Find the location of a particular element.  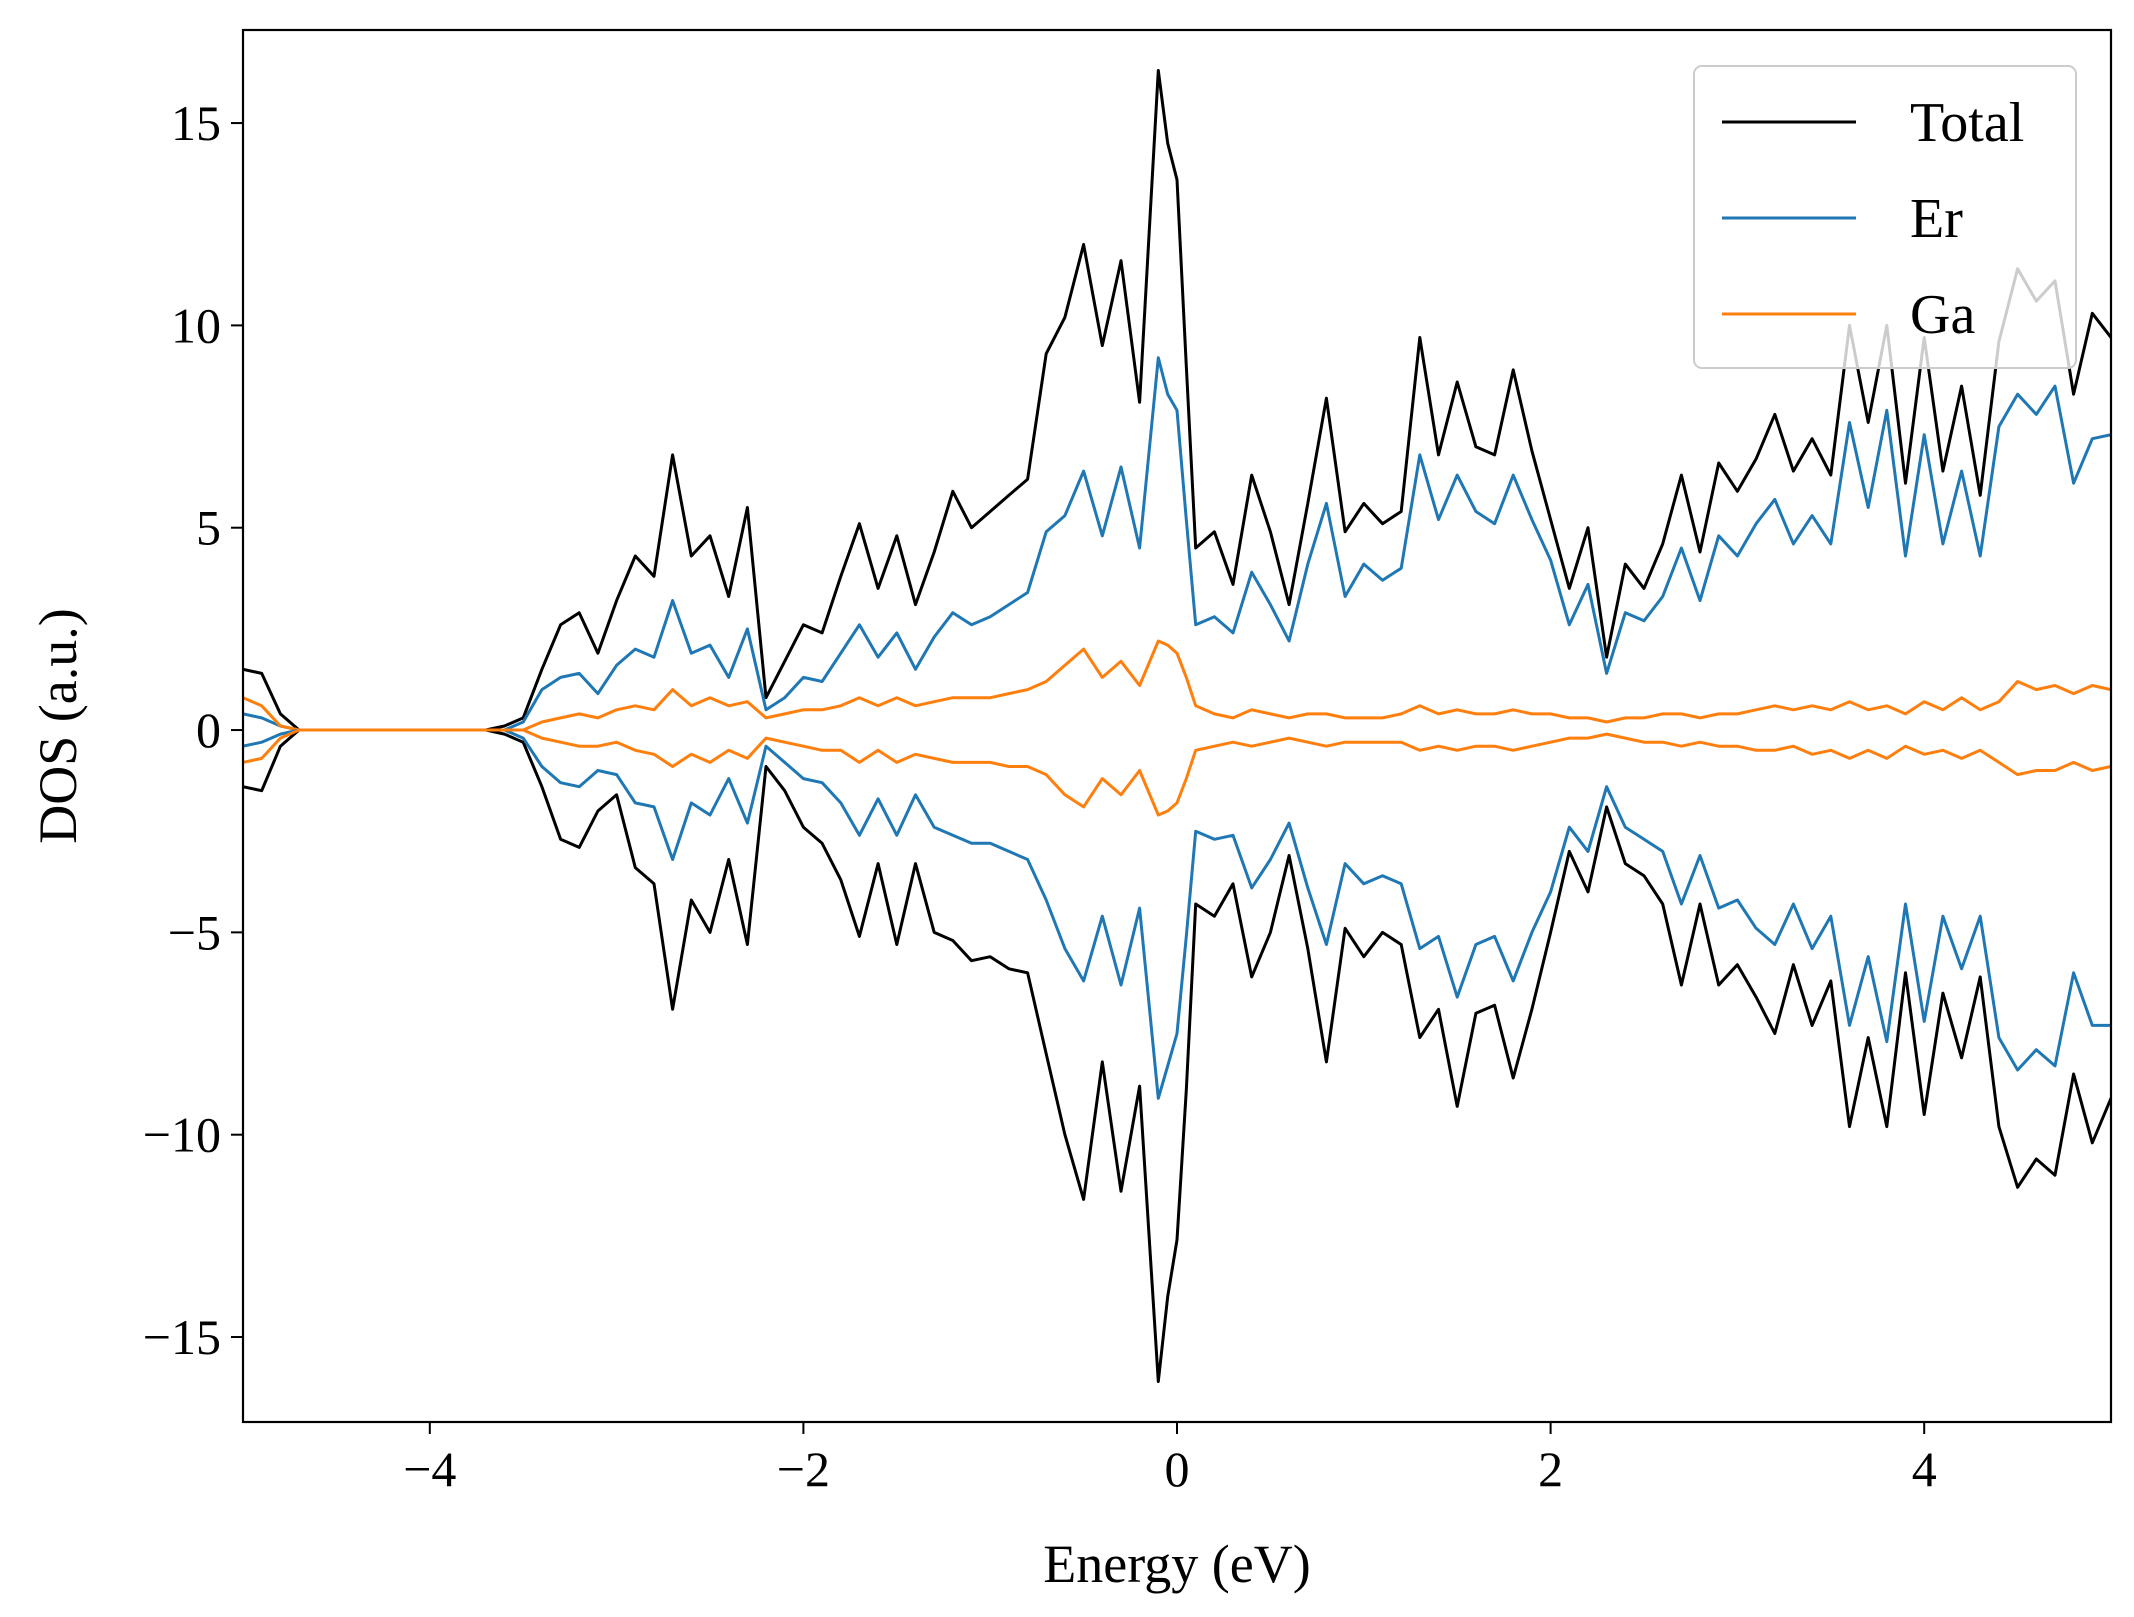

legend-box is located at coordinates (1885, 217).